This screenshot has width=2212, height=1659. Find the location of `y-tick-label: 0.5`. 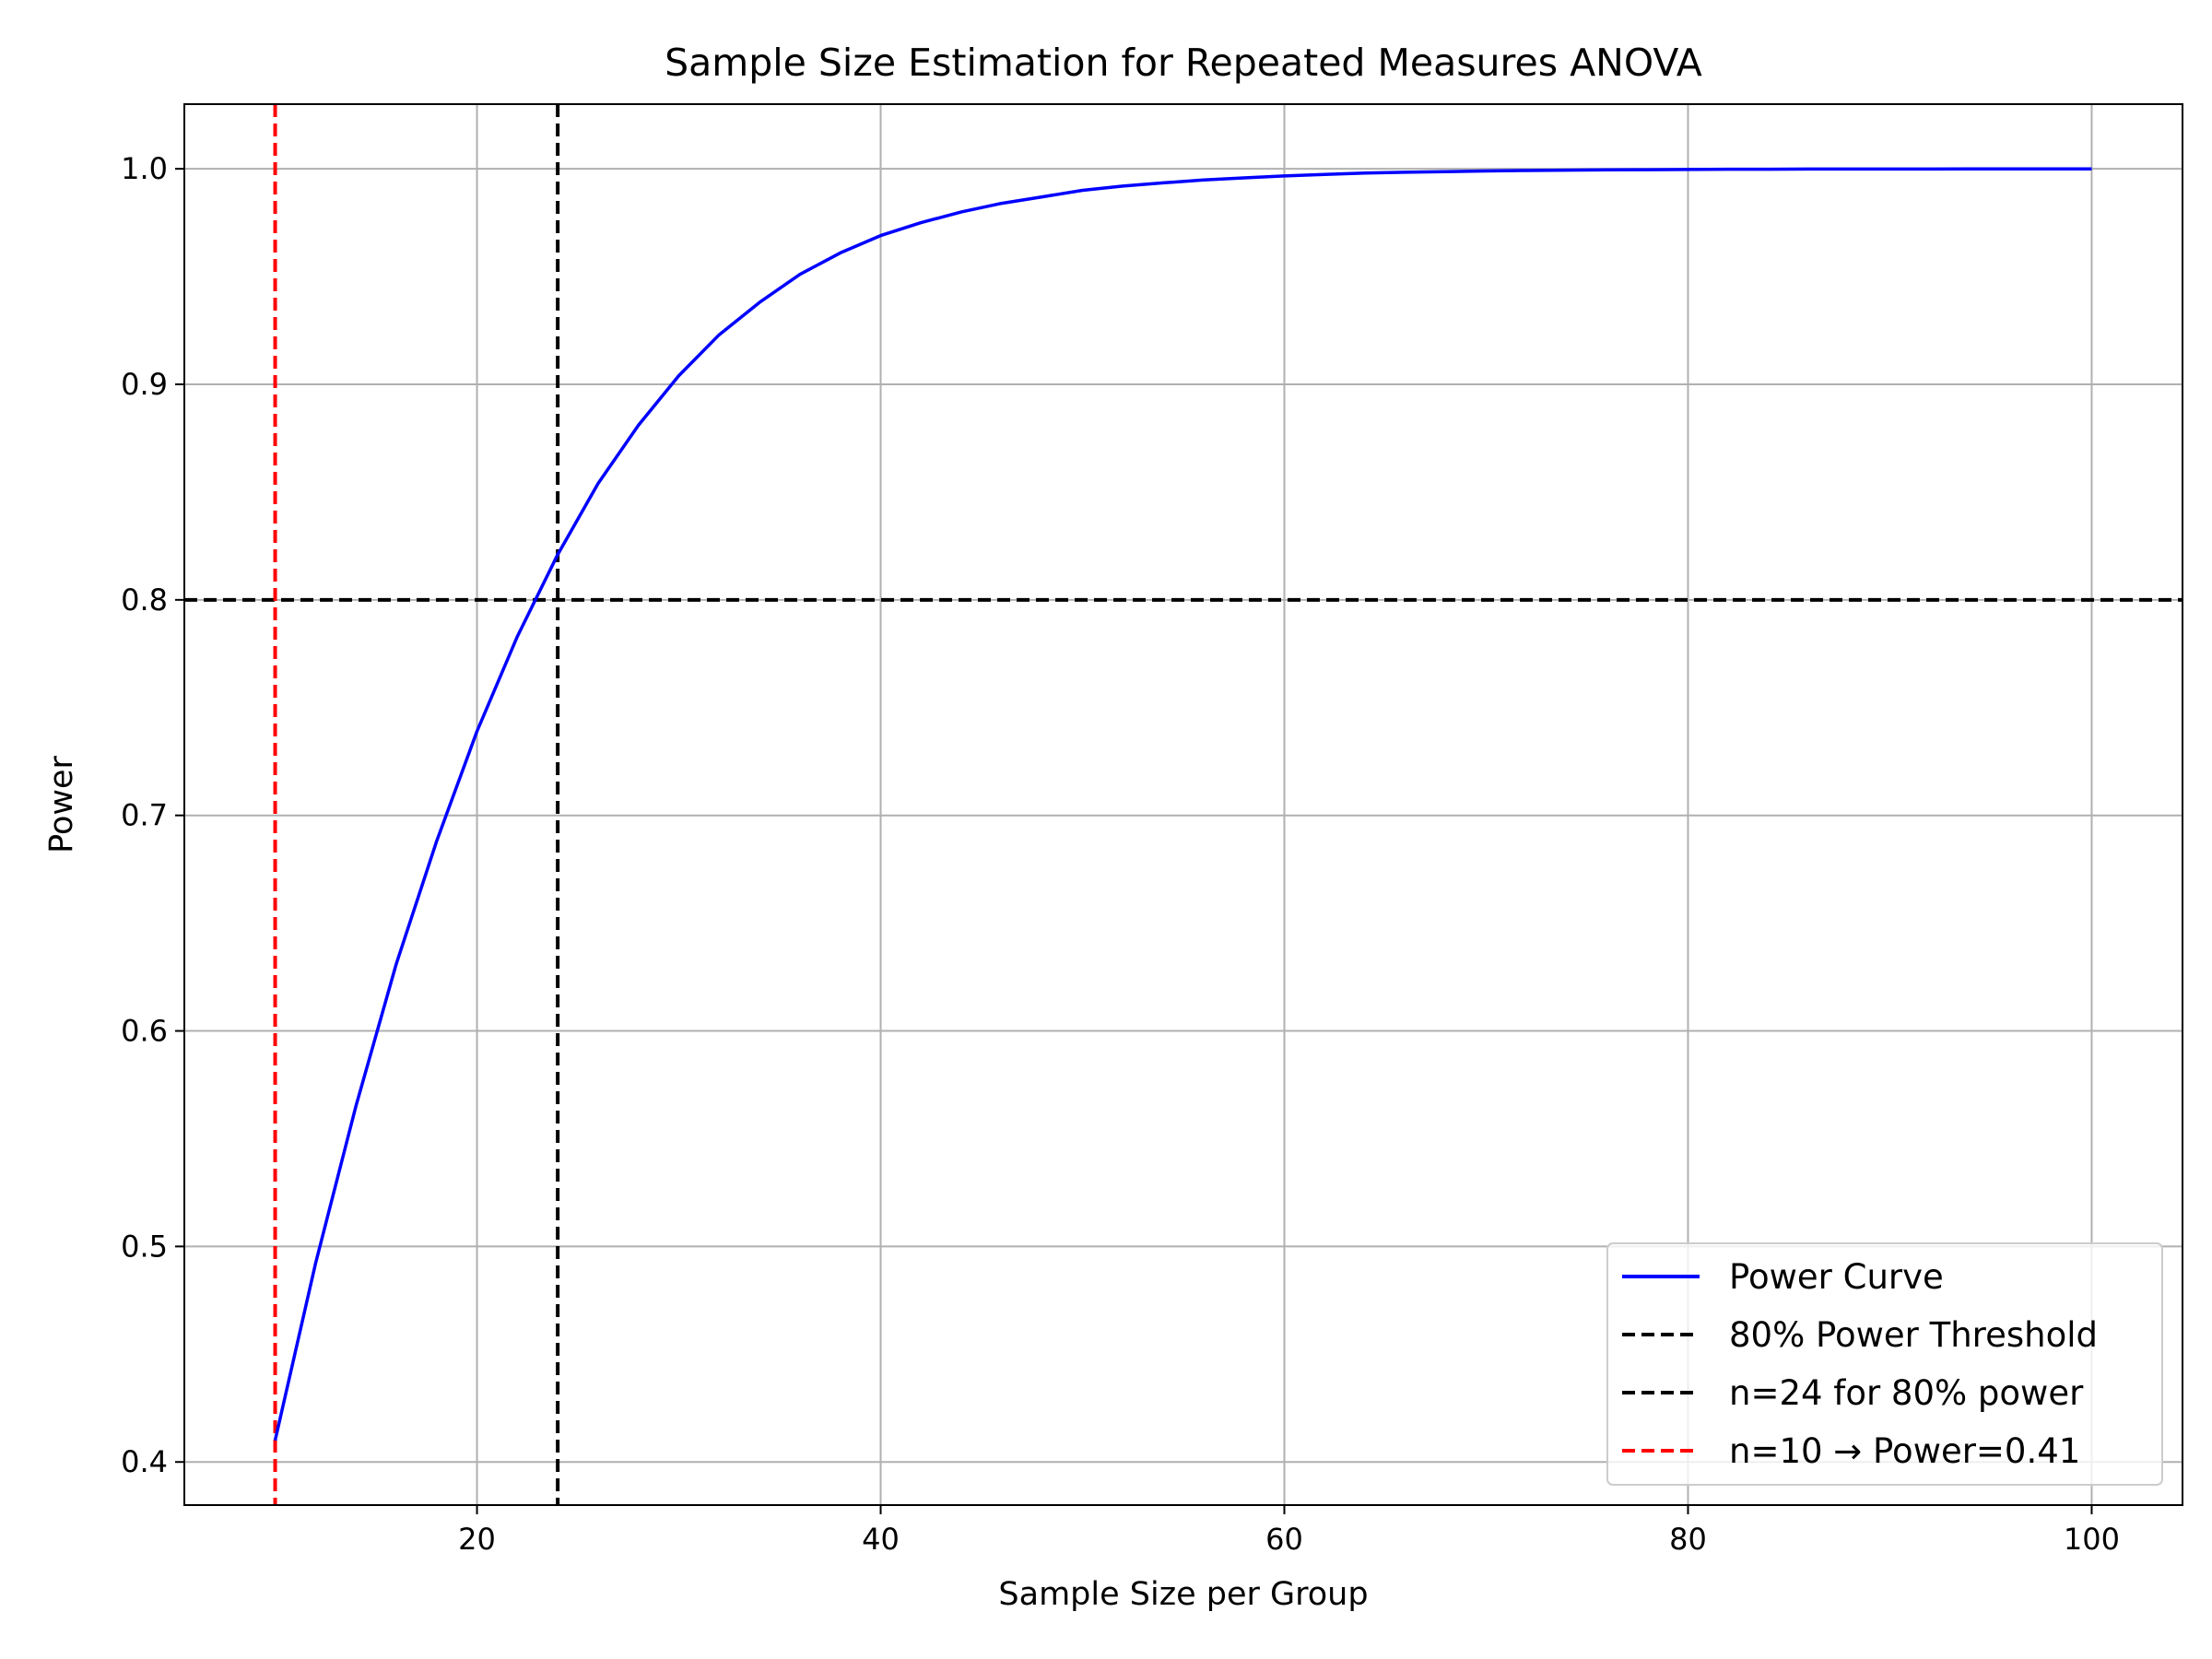

y-tick-label: 0.5 is located at coordinates (144, 1246).